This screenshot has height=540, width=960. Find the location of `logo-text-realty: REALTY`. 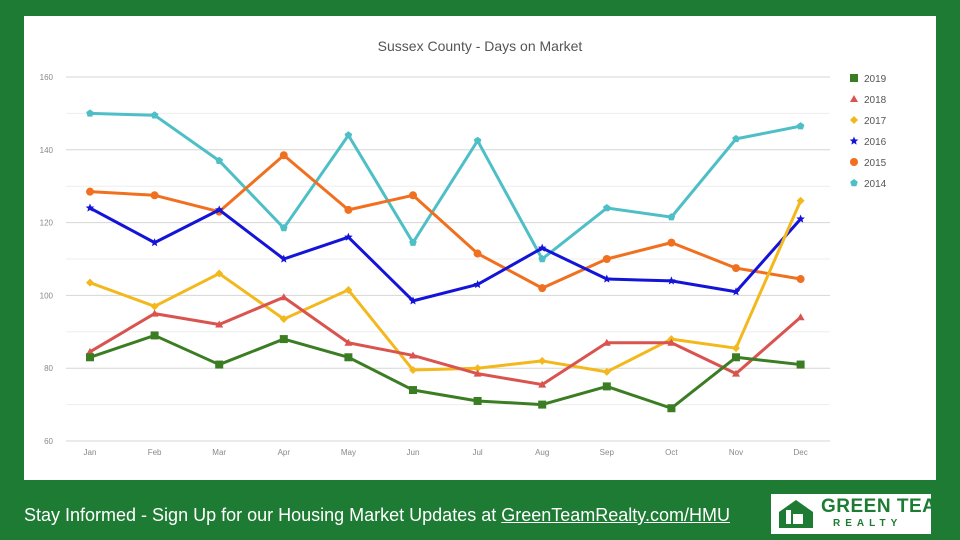

logo-text-realty: REALTY is located at coordinates (868, 523).